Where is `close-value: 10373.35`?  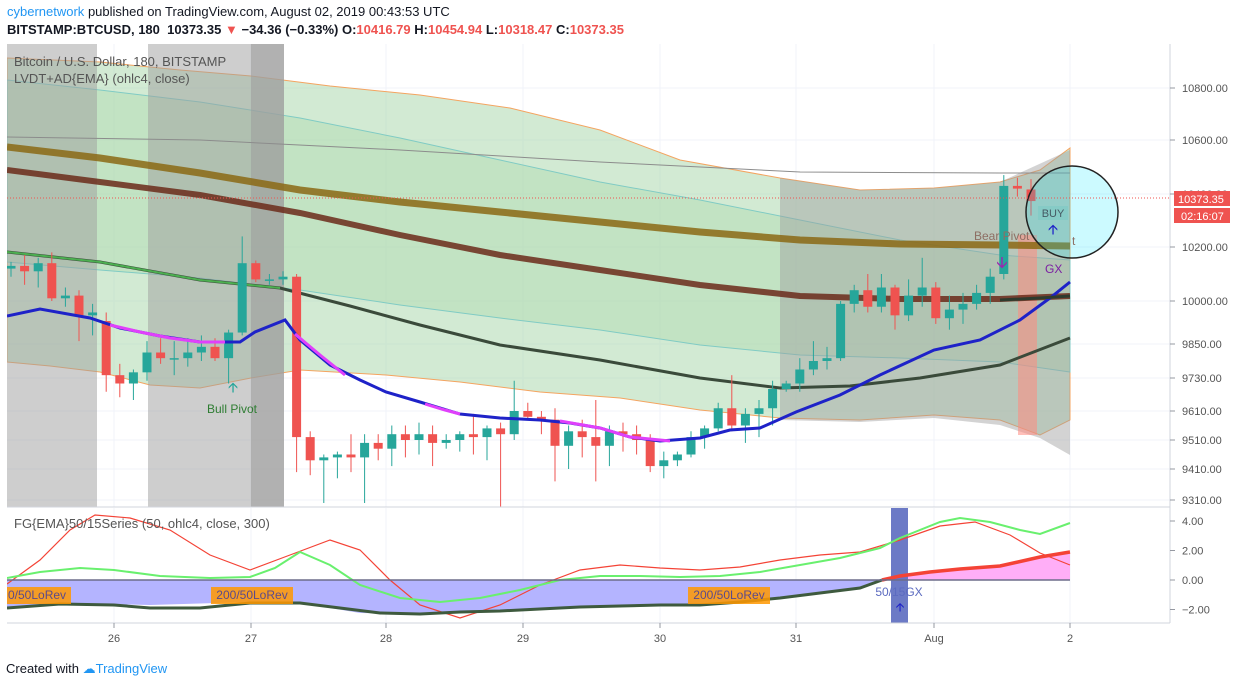 close-value: 10373.35 is located at coordinates (596, 29).